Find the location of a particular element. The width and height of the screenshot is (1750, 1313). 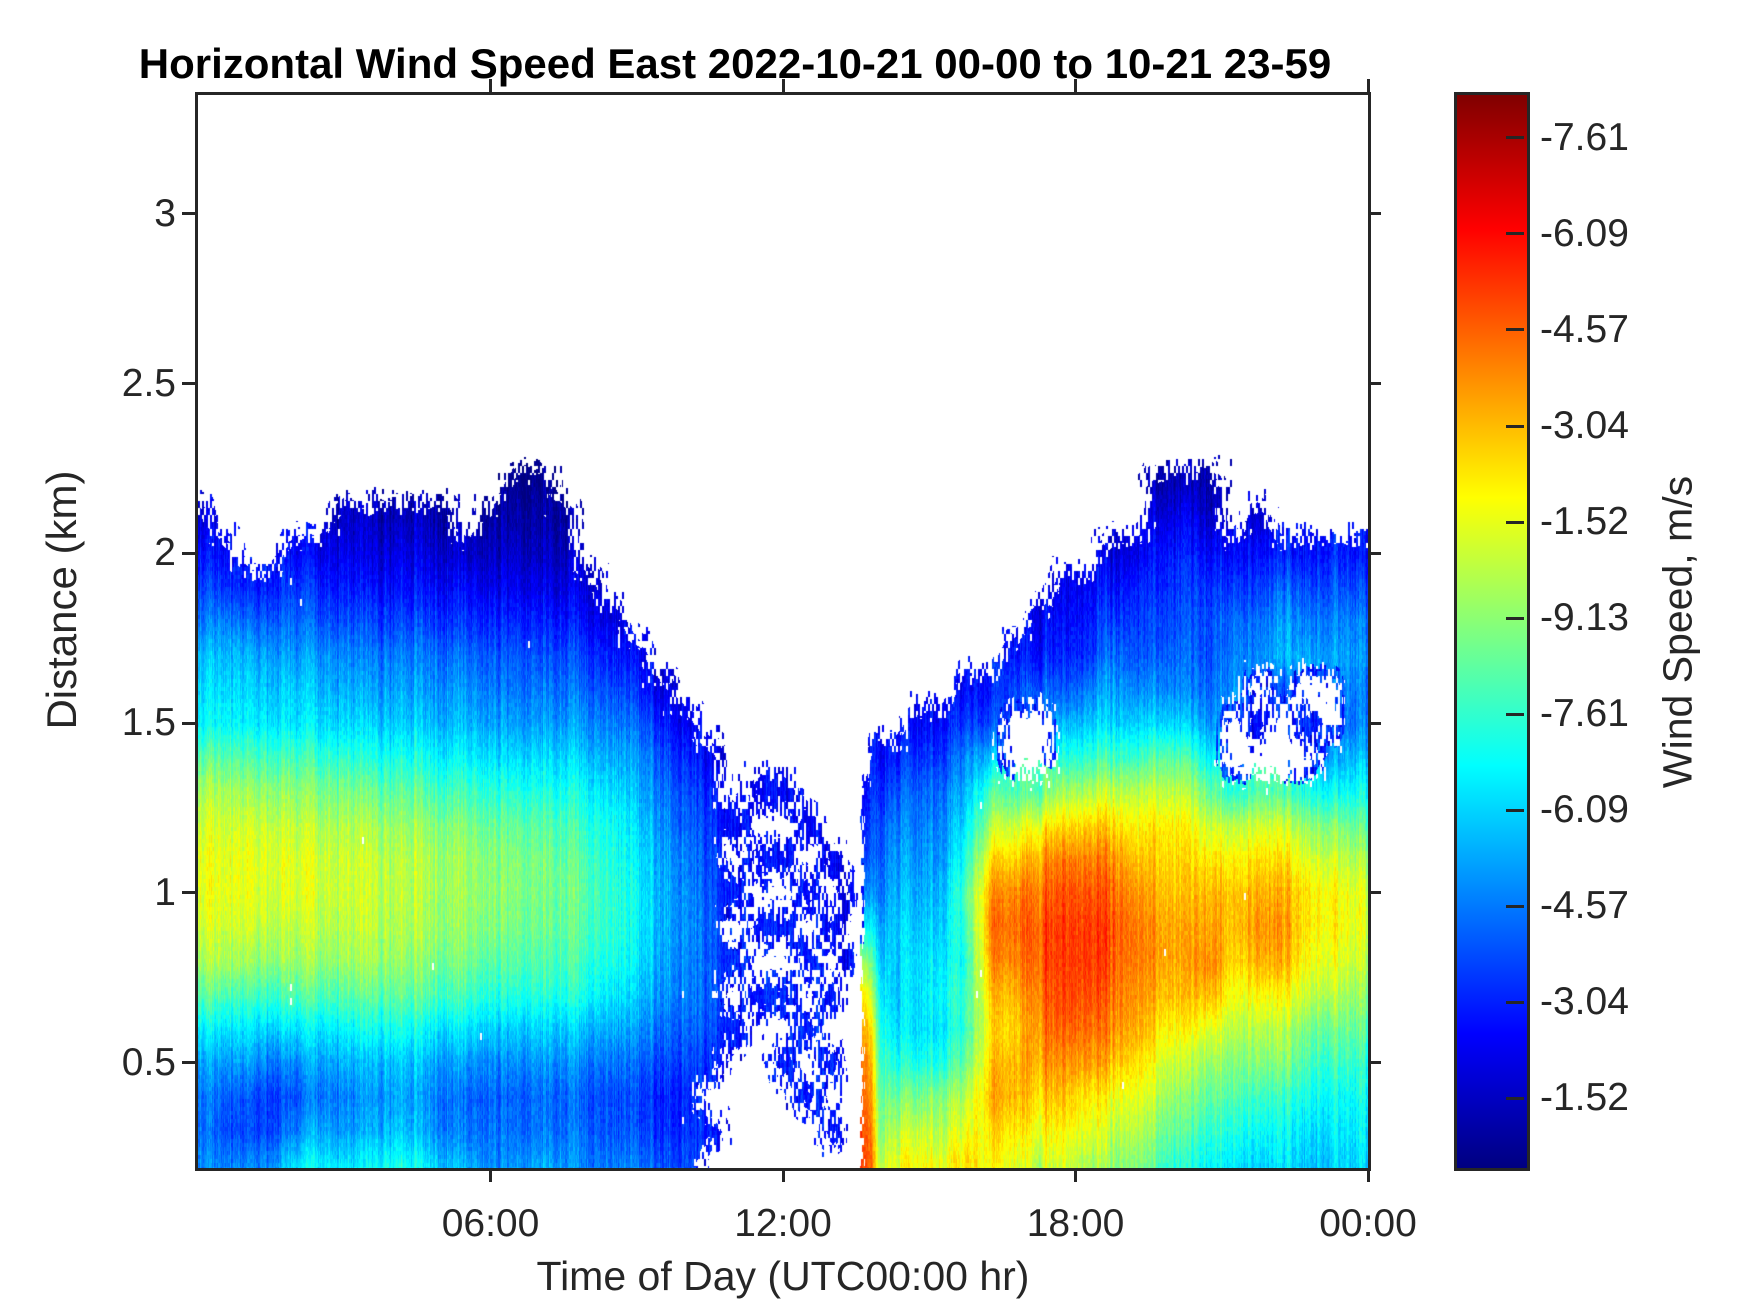

x-tick-label: 06:00 is located at coordinates (490, 1223).